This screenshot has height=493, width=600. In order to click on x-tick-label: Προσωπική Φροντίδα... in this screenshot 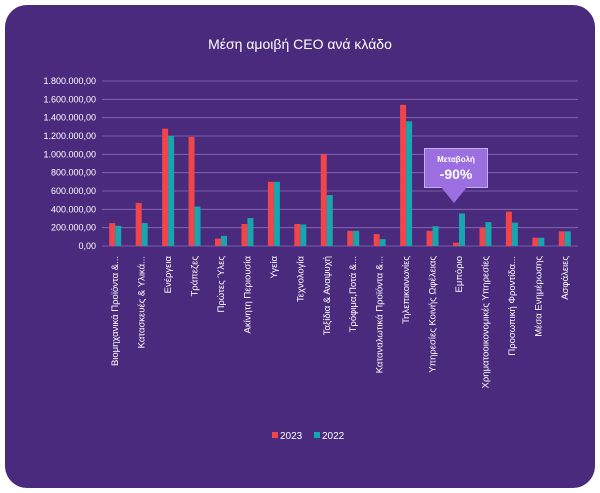, I will do `click(512, 306)`.